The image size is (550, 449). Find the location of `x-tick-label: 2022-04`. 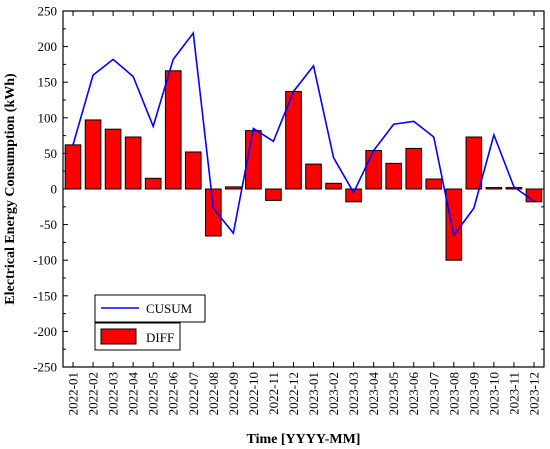

x-tick-label: 2022-04 is located at coordinates (133, 394).